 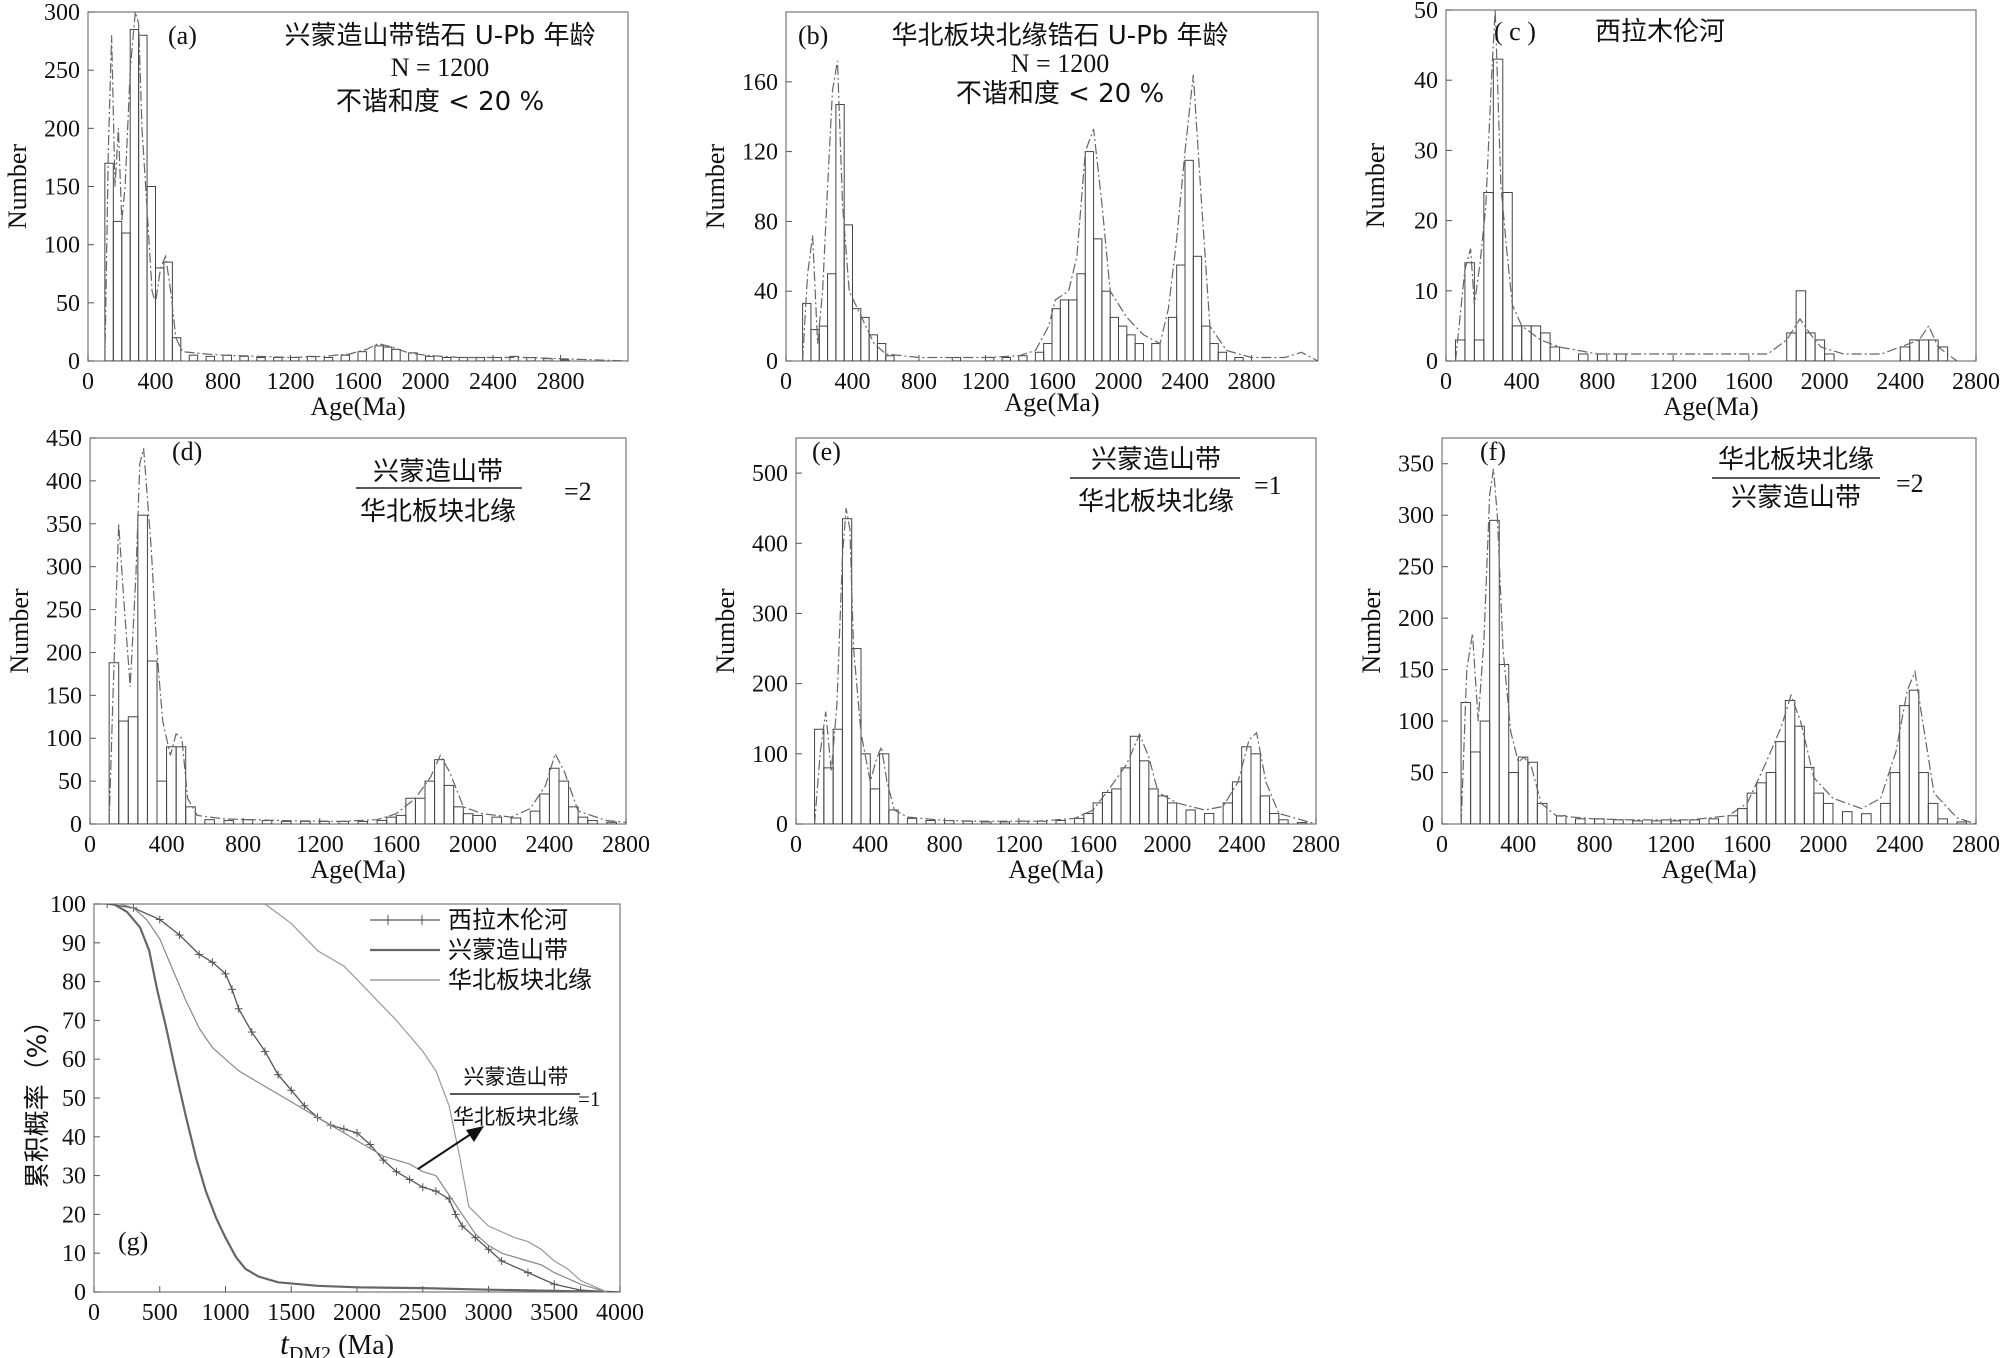 I want to click on y-tick-label: 500, so click(x=770, y=474).